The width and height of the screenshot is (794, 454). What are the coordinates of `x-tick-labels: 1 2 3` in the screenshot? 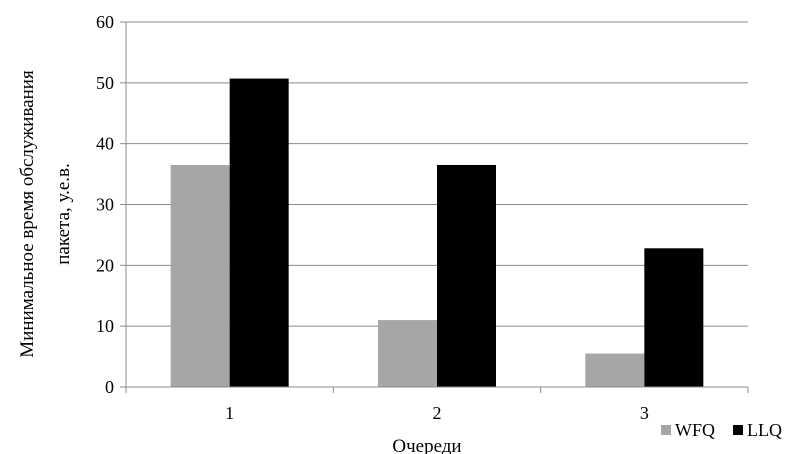 It's located at (437, 413).